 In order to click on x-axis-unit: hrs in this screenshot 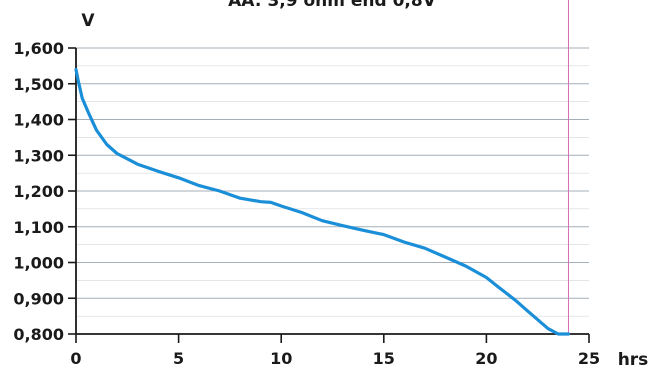, I will do `click(633, 360)`.